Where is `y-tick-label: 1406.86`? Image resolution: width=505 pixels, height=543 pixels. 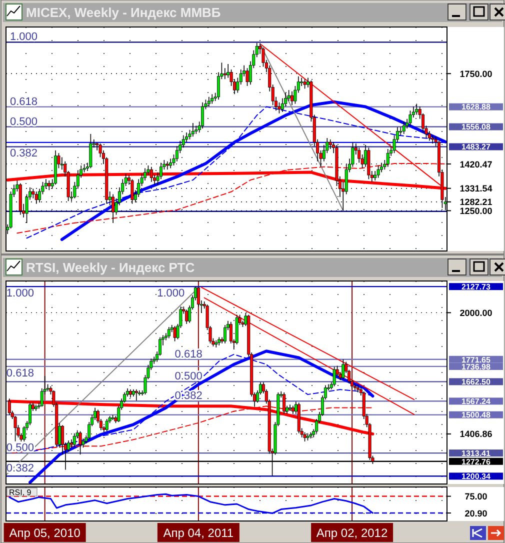 y-tick-label: 1406.86 is located at coordinates (476, 434).